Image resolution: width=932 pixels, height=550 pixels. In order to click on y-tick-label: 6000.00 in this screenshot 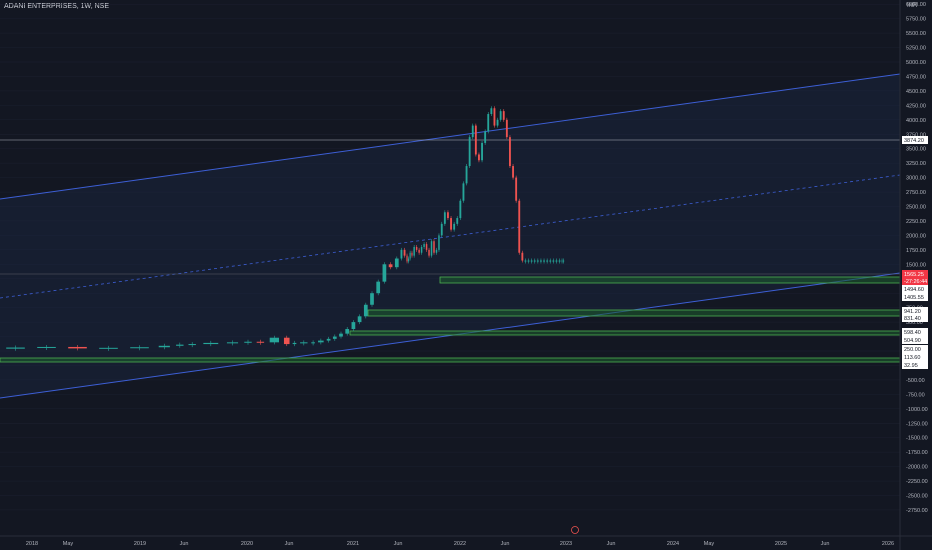, I will do `click(916, 5)`.